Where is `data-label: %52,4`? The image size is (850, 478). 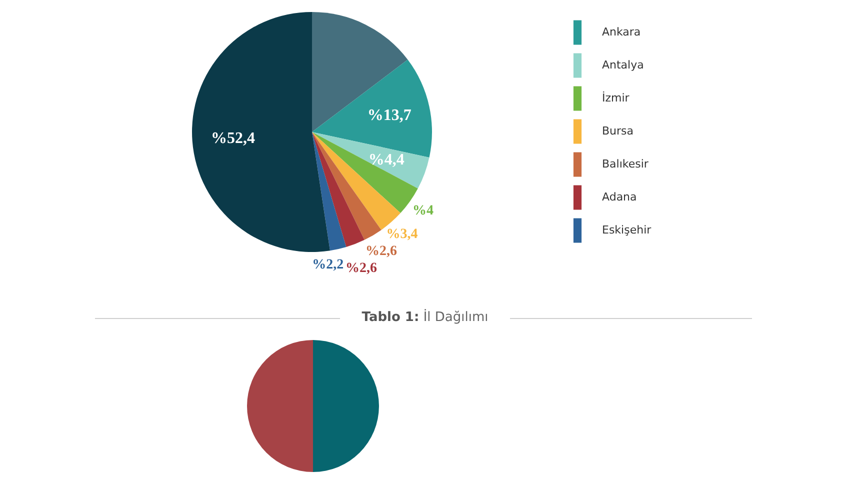 data-label: %52,4 is located at coordinates (233, 138).